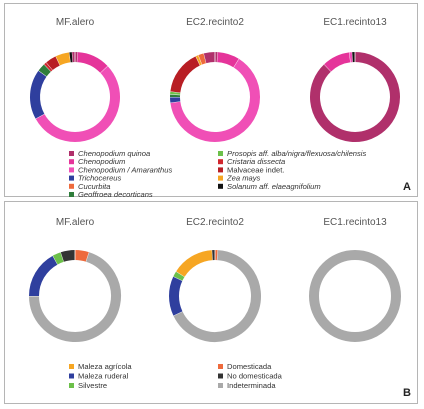 The width and height of the screenshot is (424, 409). What do you see at coordinates (71, 162) in the screenshot?
I see `legend-swatch-chenopodium` at bounding box center [71, 162].